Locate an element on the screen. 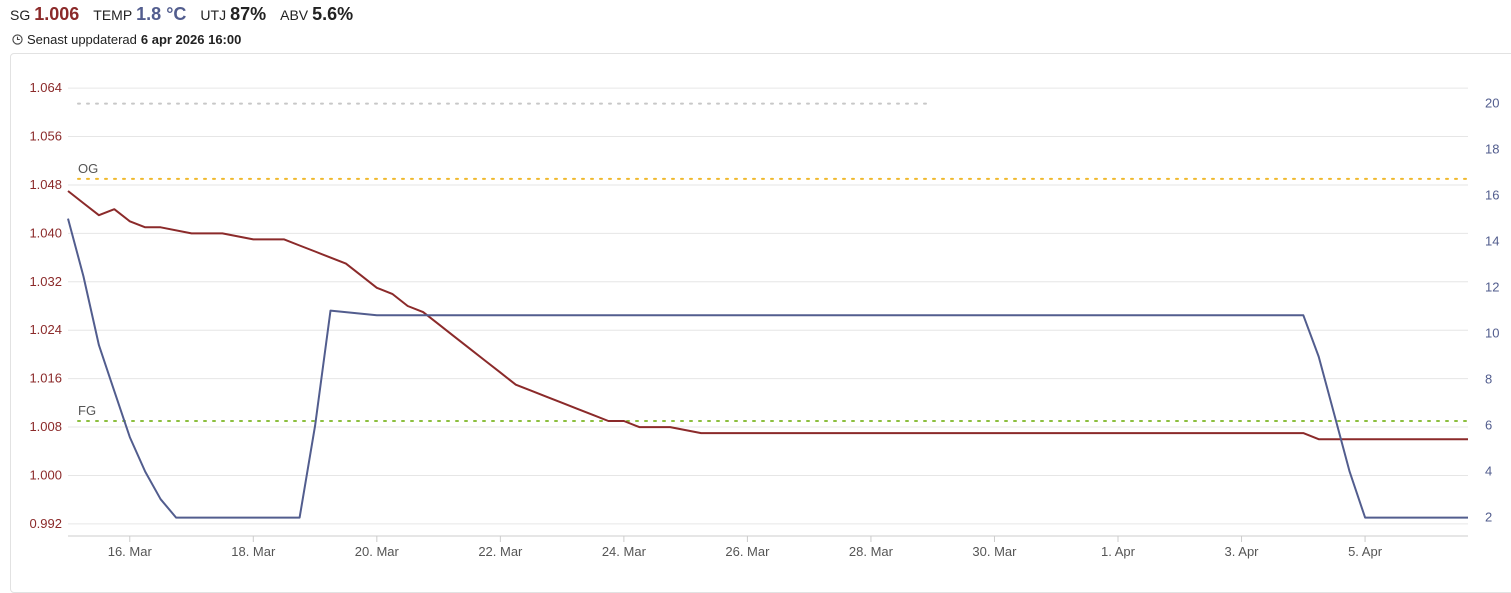  updated-label: Senast uppdaterad is located at coordinates (82, 39).